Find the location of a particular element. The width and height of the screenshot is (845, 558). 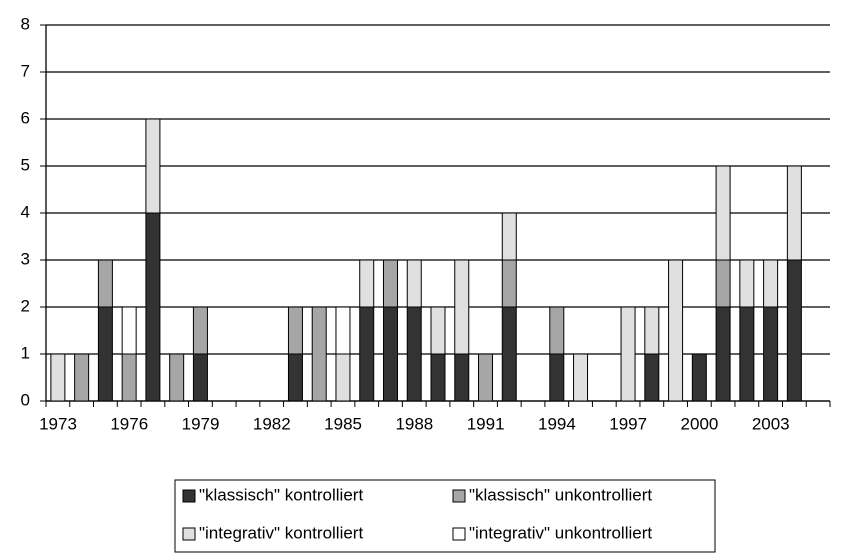

y-tick-label: 6 is located at coordinates (25, 117).